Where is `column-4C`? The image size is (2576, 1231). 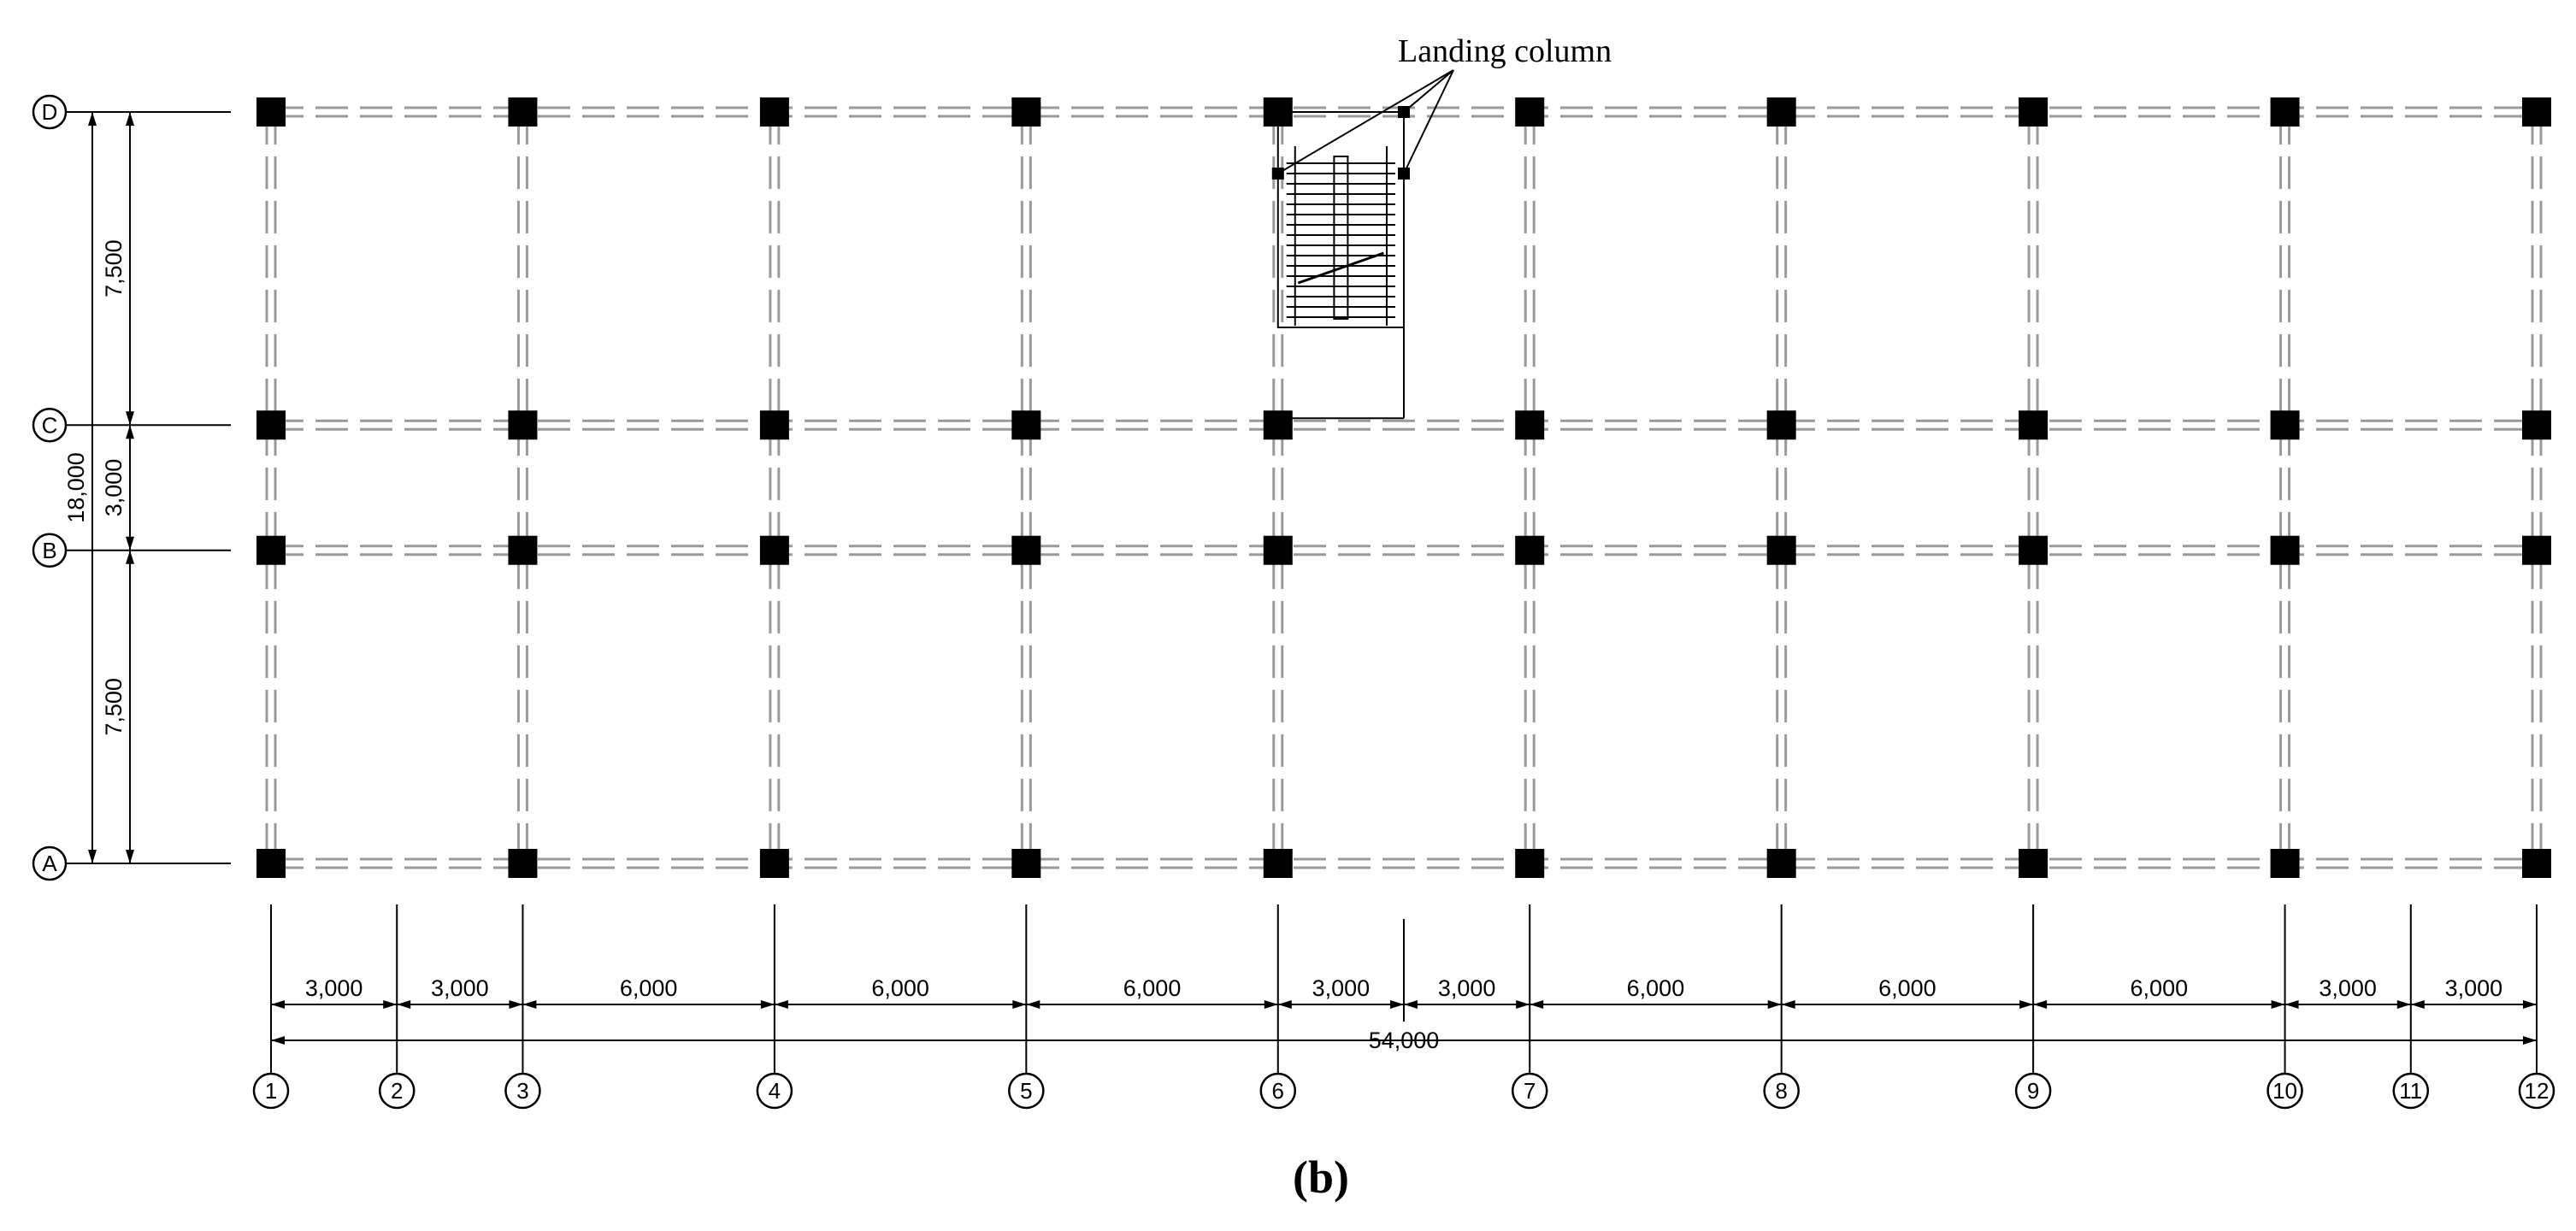 column-4C is located at coordinates (774, 425).